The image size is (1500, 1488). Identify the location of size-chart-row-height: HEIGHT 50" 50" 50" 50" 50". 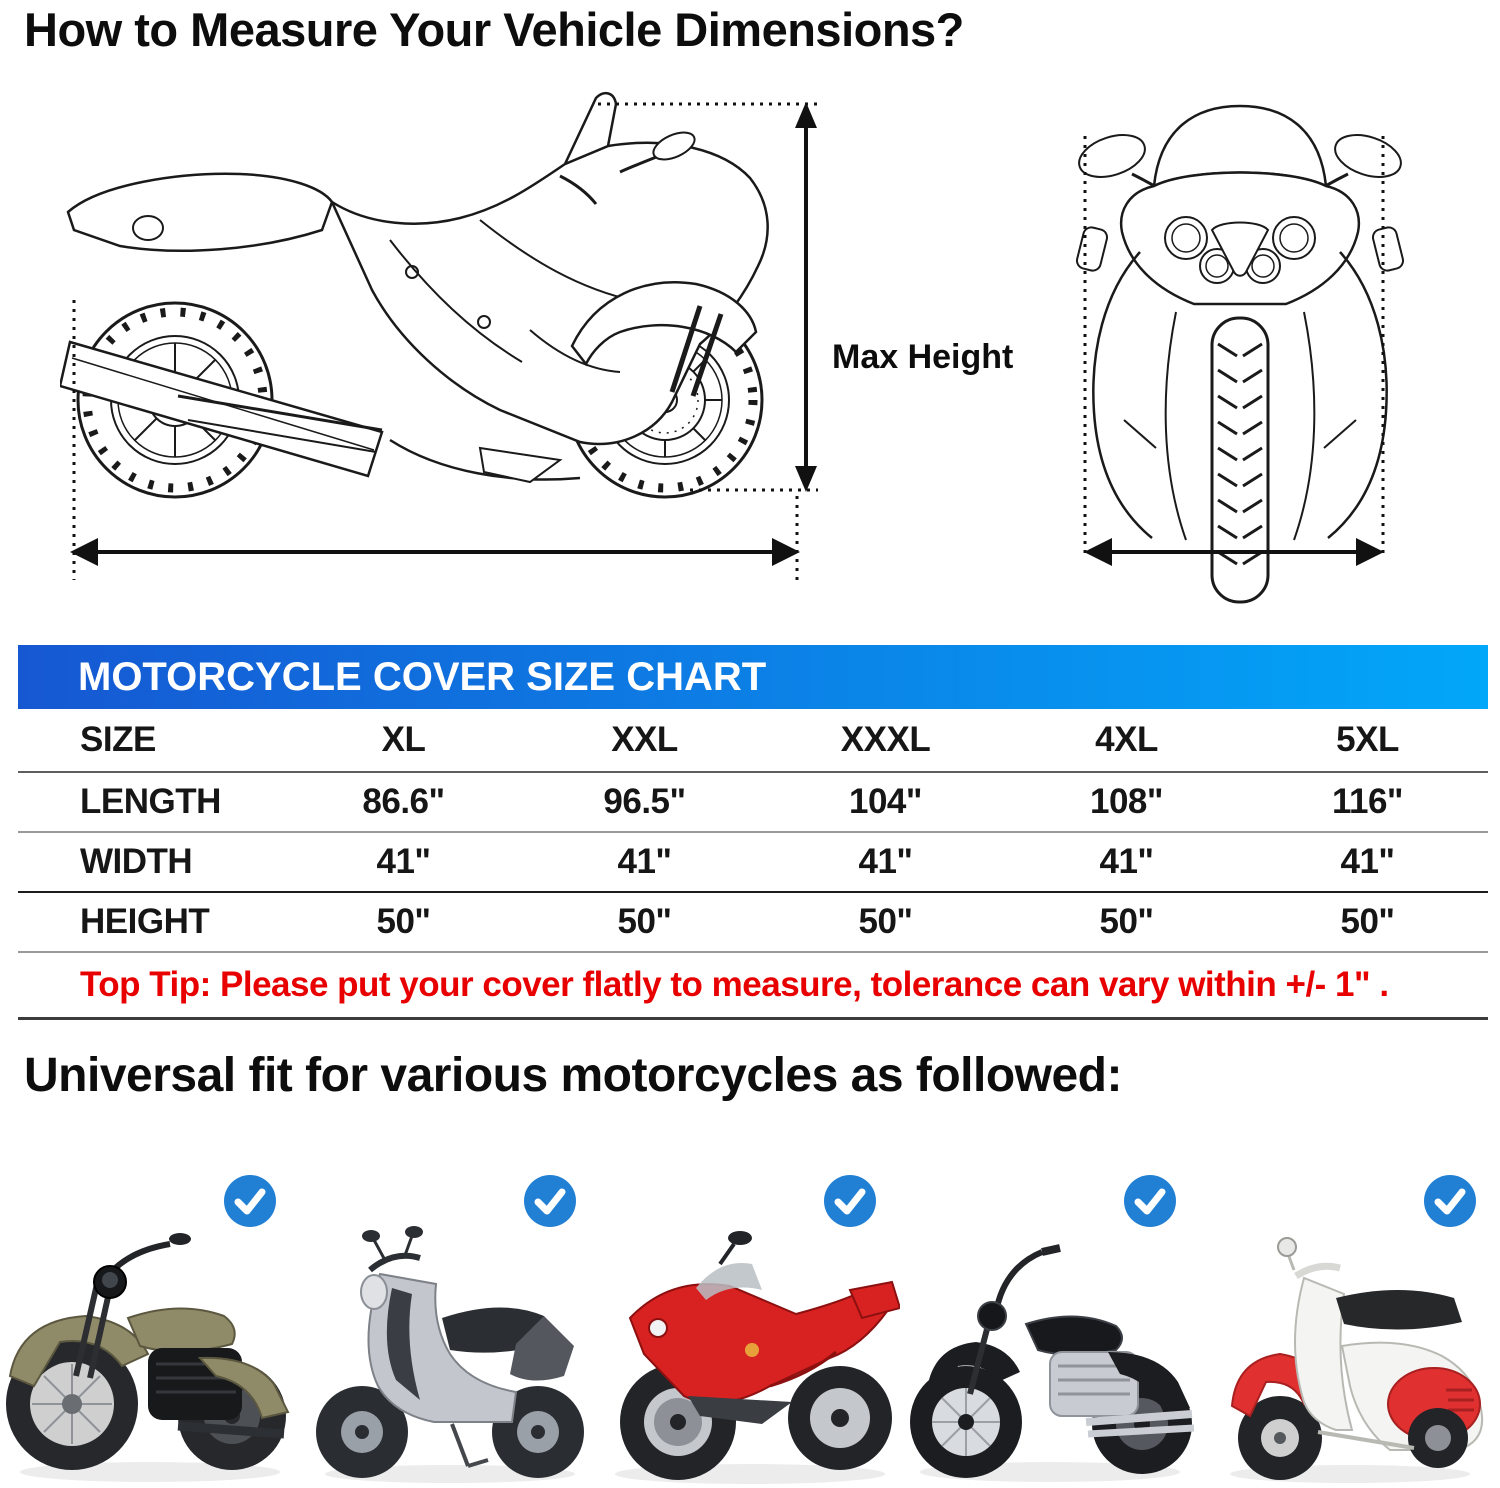
(753, 923).